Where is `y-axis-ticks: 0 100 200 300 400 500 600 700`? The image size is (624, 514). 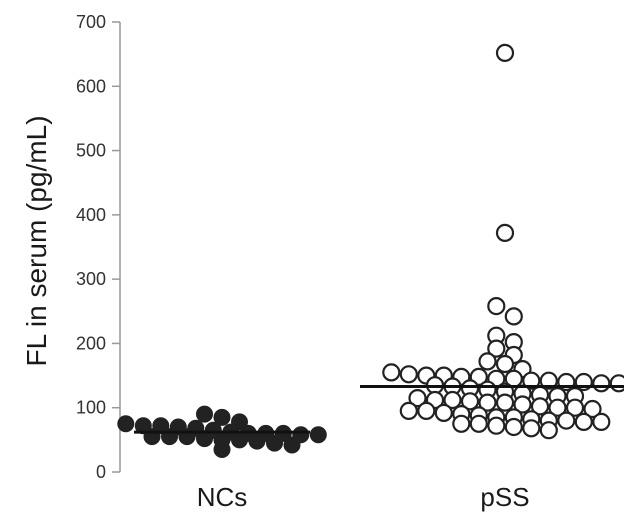 y-axis-ticks: 0 100 200 300 400 500 600 700 is located at coordinates (98, 247).